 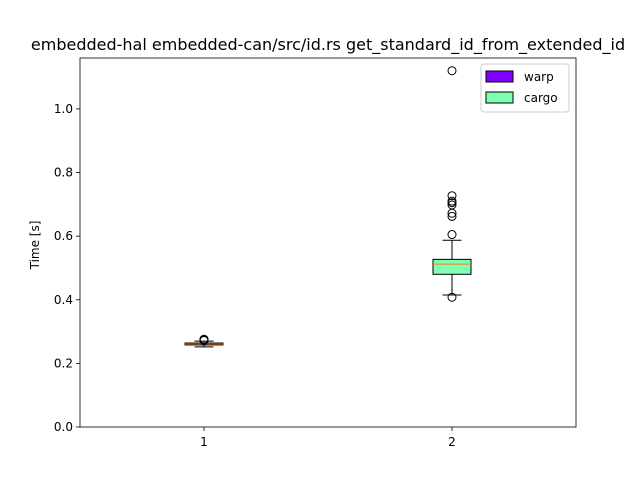 I want to click on x-tick-label: 1, so click(x=204, y=442).